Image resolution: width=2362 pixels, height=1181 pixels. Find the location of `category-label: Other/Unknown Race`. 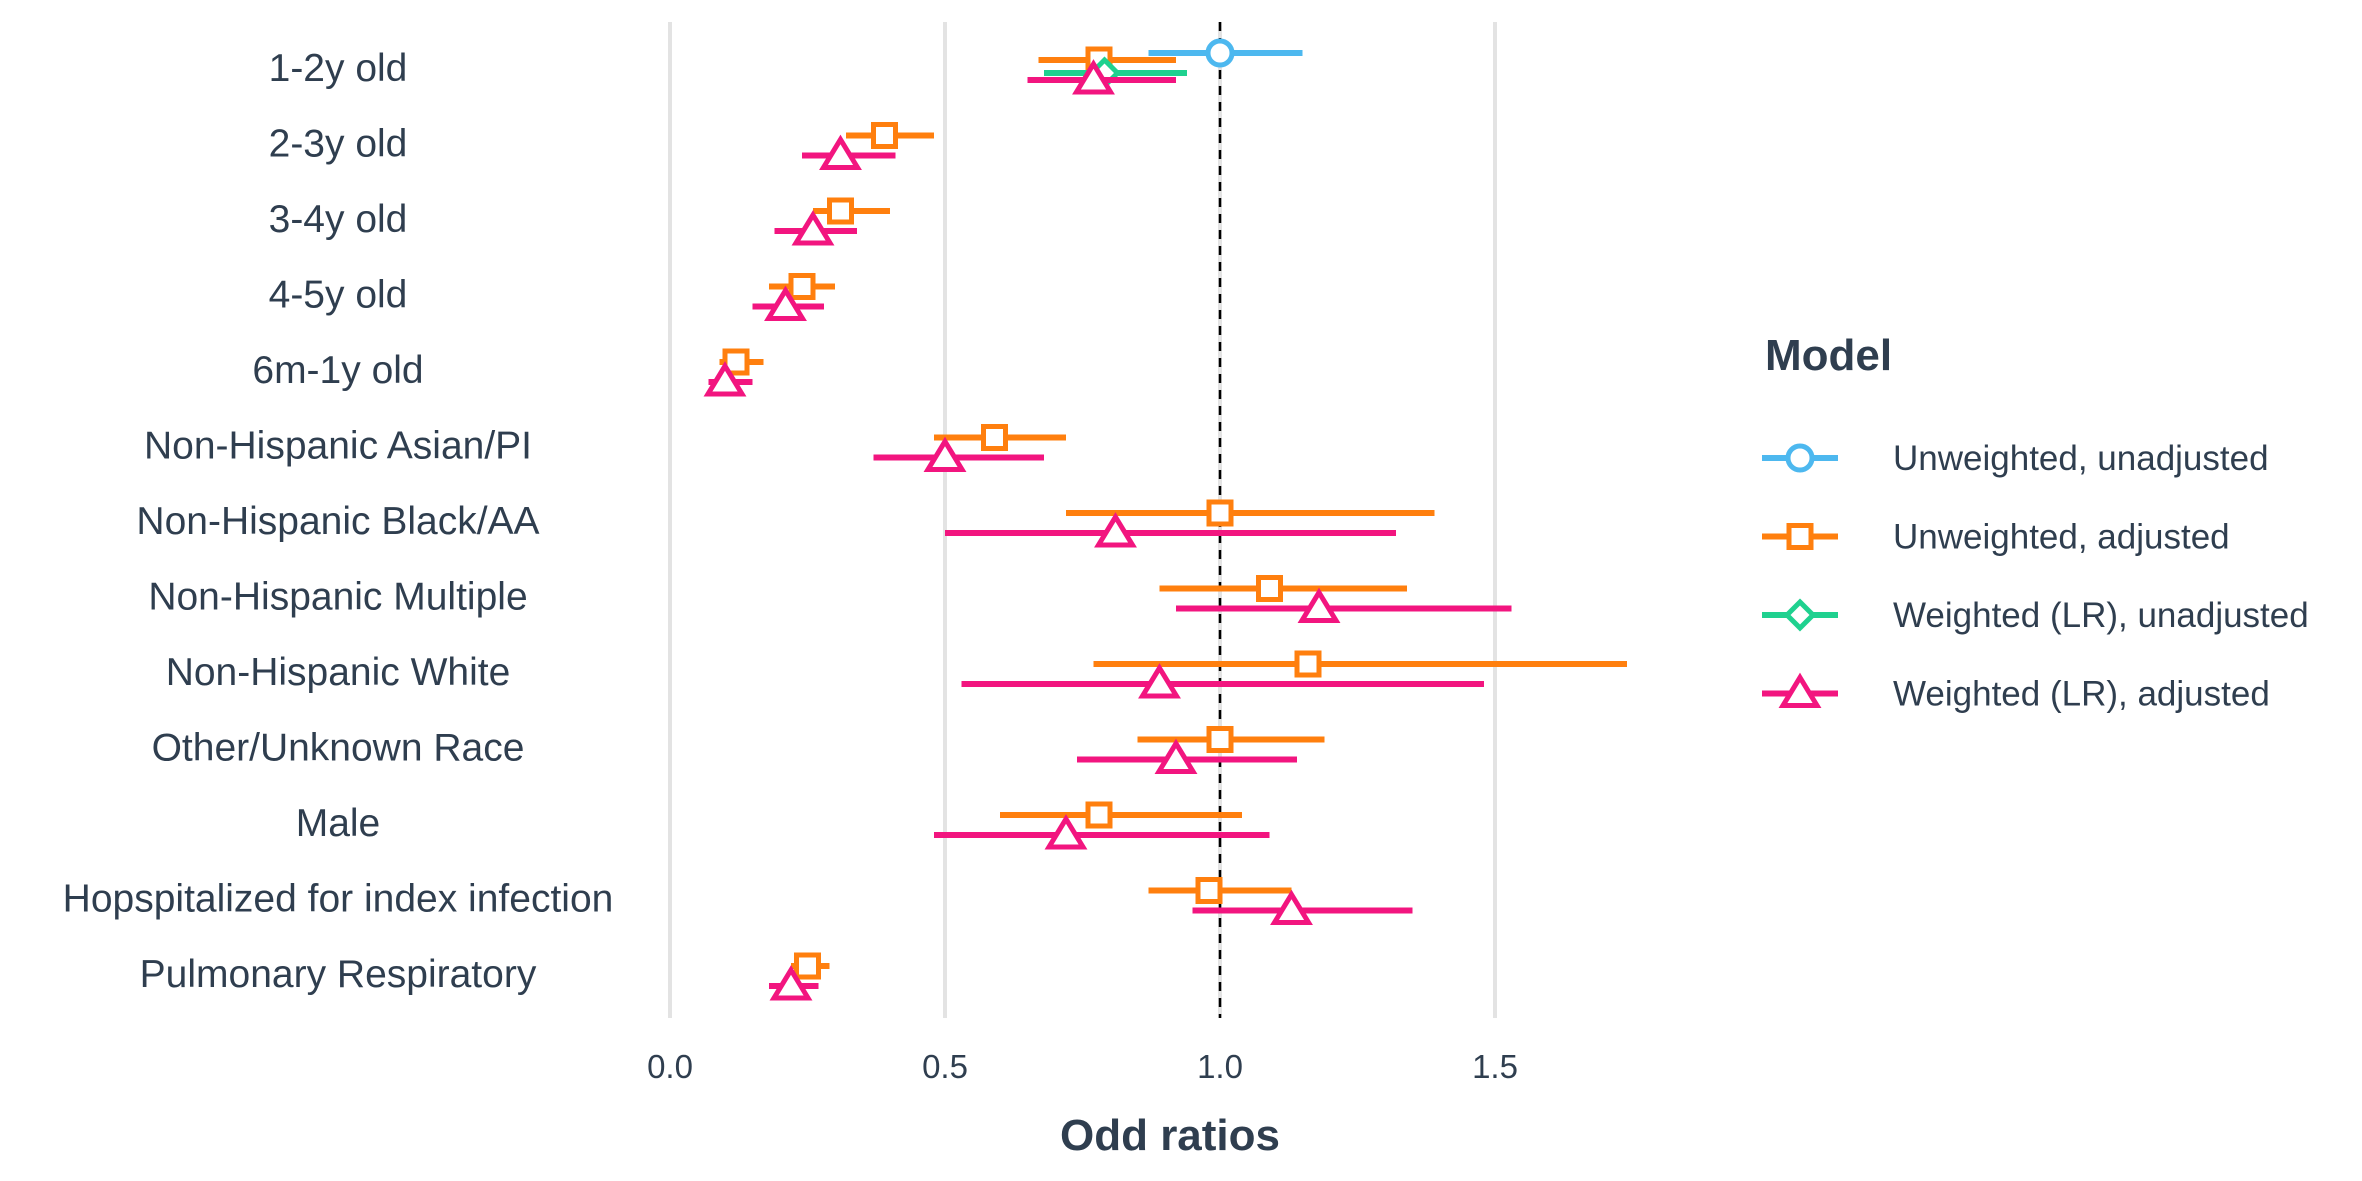

category-label: Other/Unknown Race is located at coordinates (338, 748).